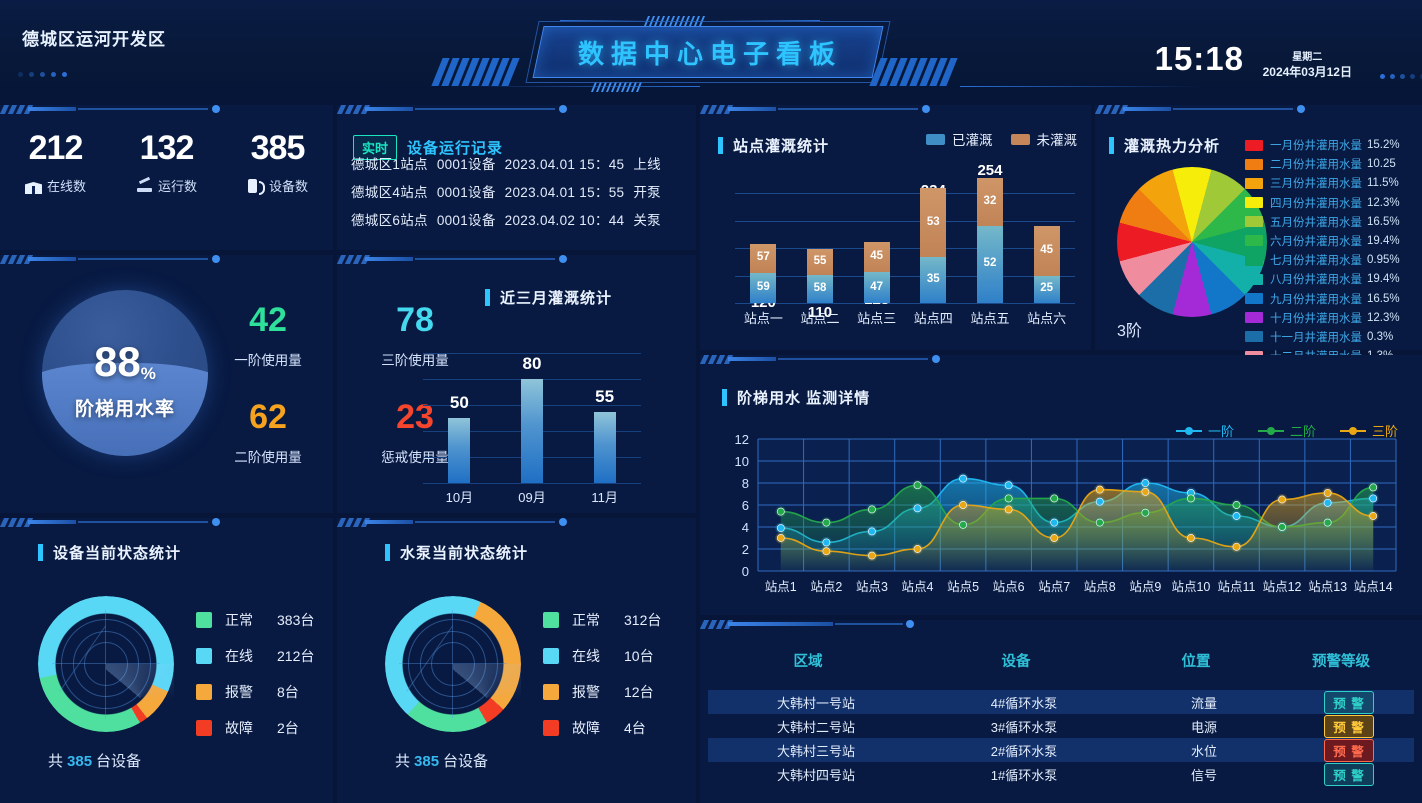  What do you see at coordinates (602, 692) in the screenshot?
I see `legend-item: 报警 12台` at bounding box center [602, 692].